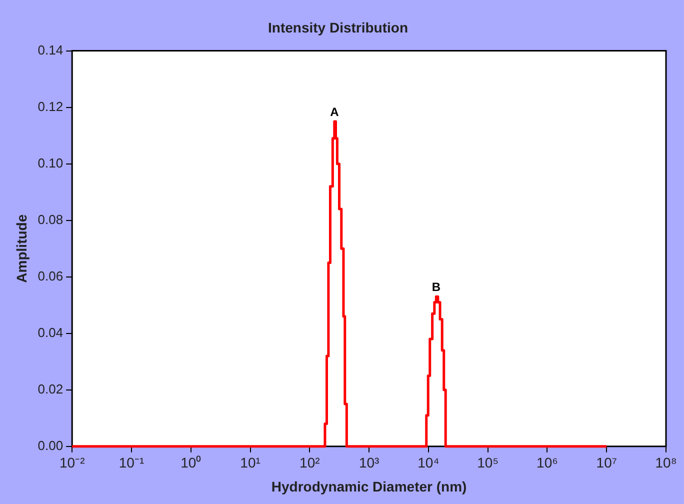 The width and height of the screenshot is (684, 504). What do you see at coordinates (51, 162) in the screenshot?
I see `y-tick-label: 0.10` at bounding box center [51, 162].